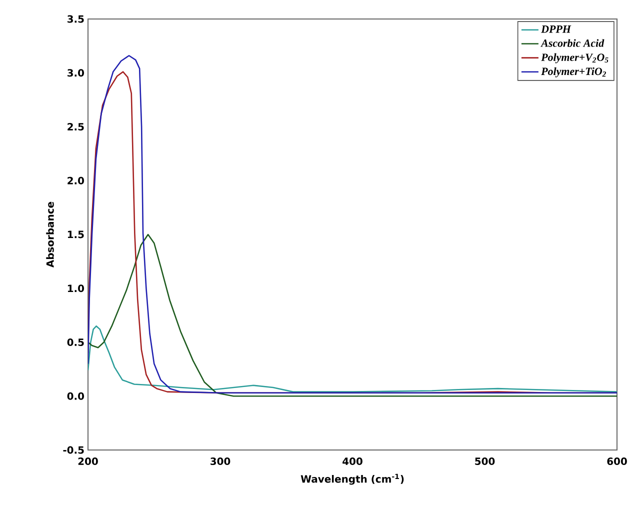 This screenshot has height=517, width=632. Describe the element at coordinates (617, 461) in the screenshot. I see `x-tick-label: 600` at that location.